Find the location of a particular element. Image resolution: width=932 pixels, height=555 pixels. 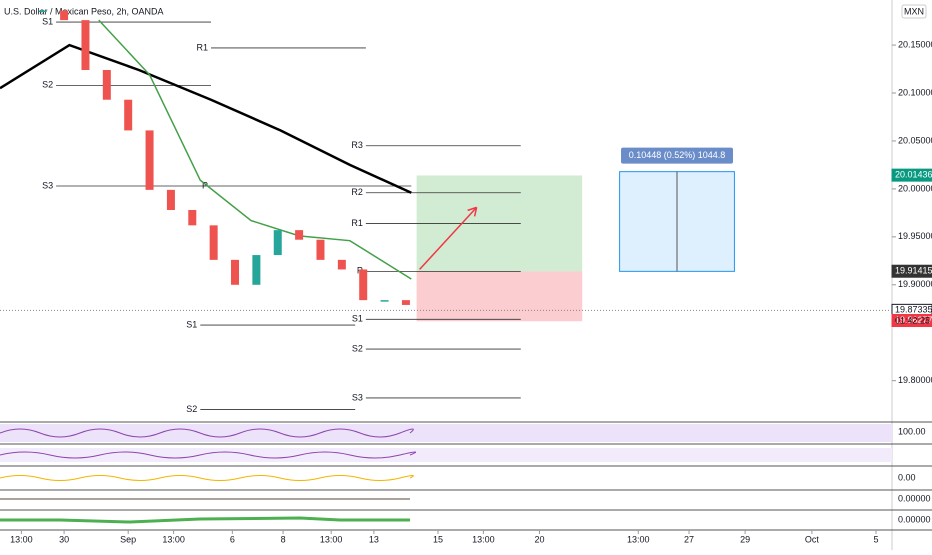

trade-arrow is located at coordinates (448, 238).